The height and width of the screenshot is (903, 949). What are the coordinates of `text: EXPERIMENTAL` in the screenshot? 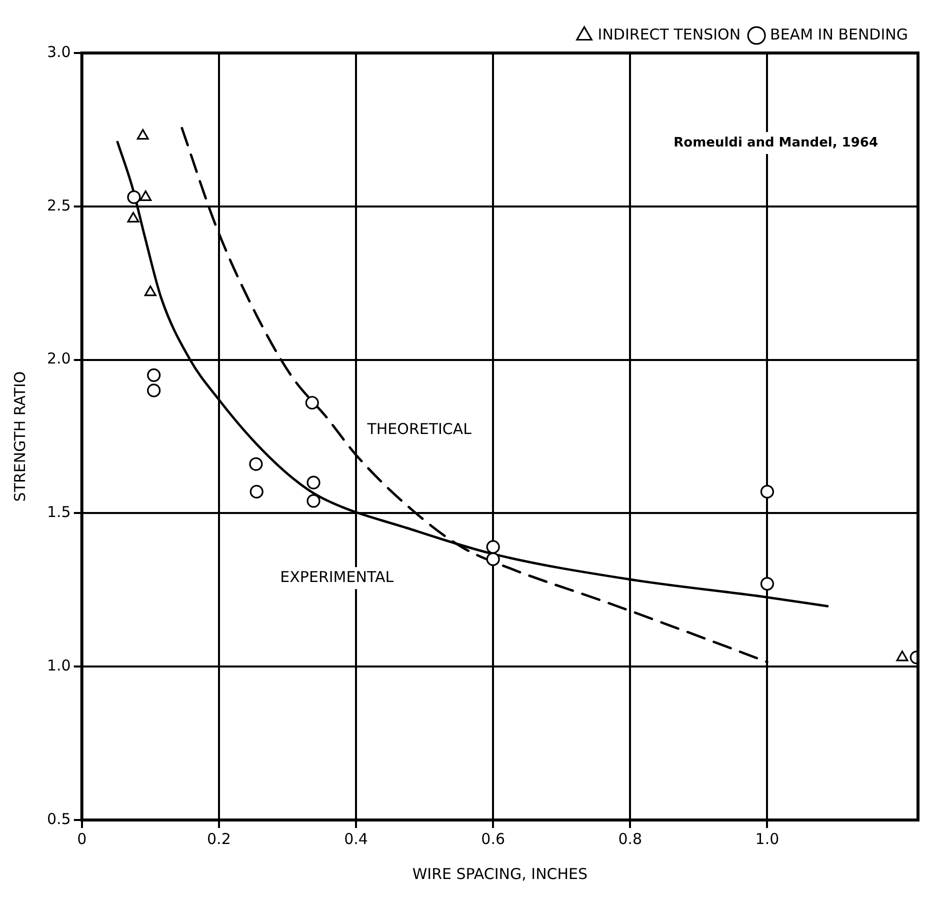 It's located at (337, 577).